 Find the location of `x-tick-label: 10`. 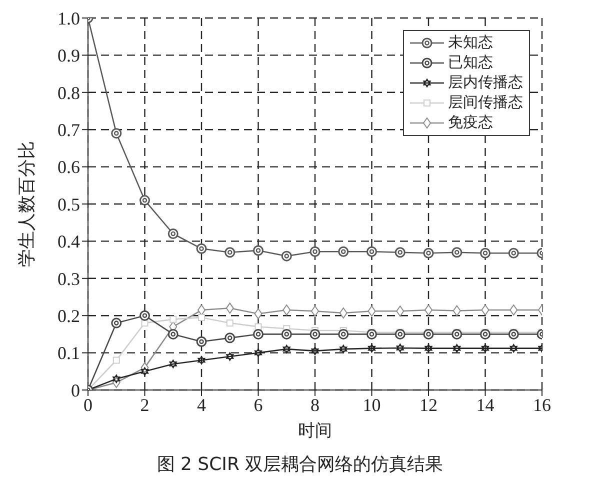

x-tick-label: 10 is located at coordinates (371, 404).